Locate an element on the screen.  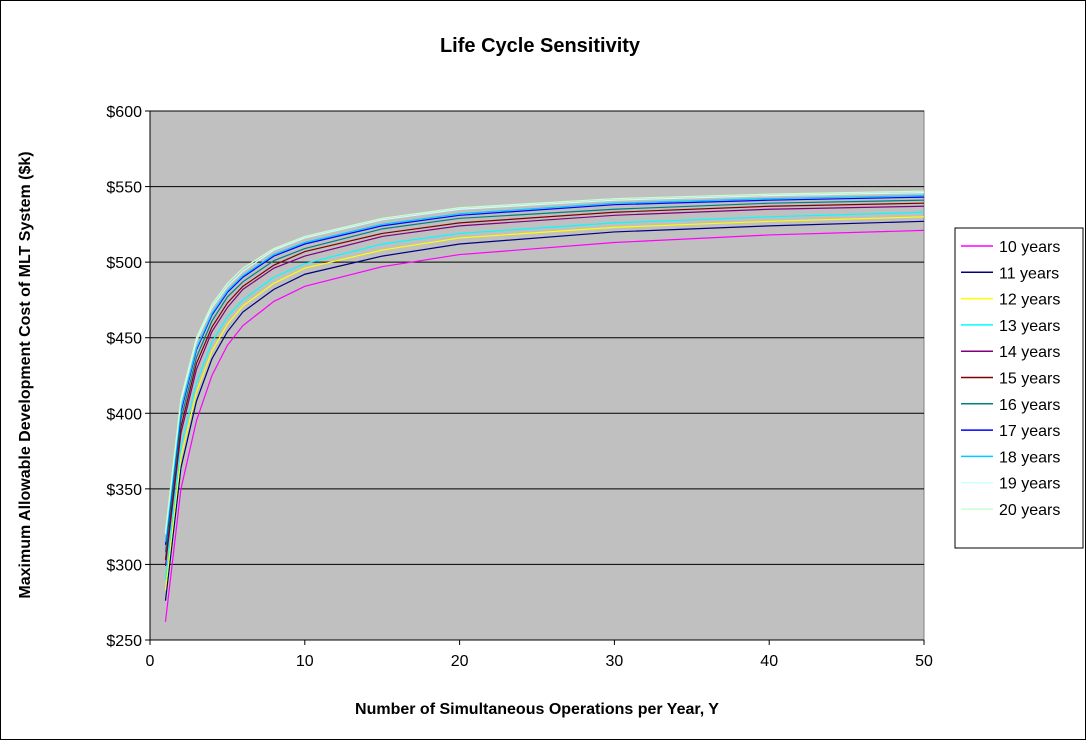
x-tick-label: 50 is located at coordinates (924, 661).